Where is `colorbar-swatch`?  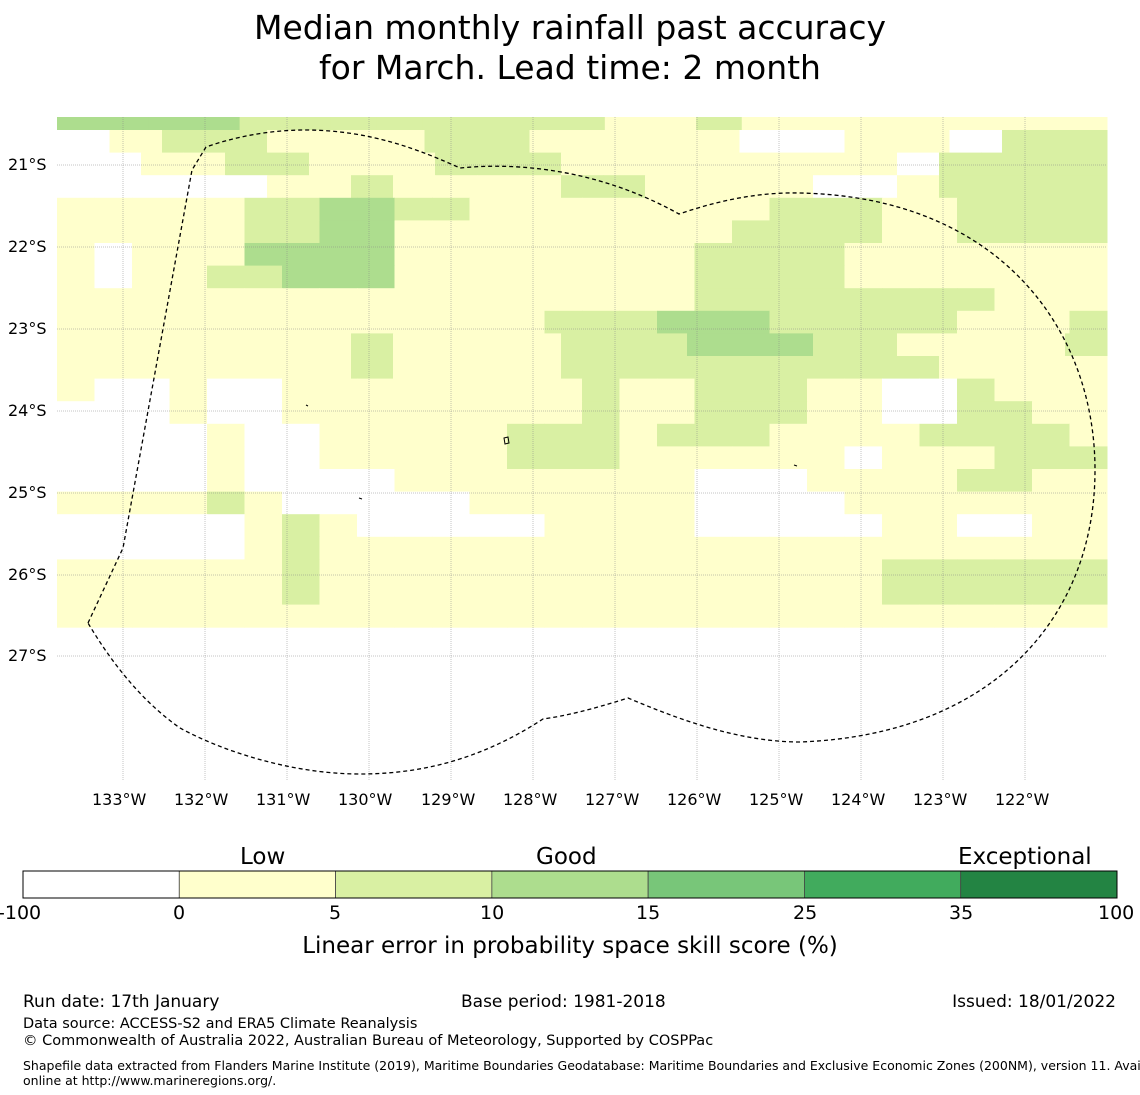
colorbar-swatch is located at coordinates (1039, 884).